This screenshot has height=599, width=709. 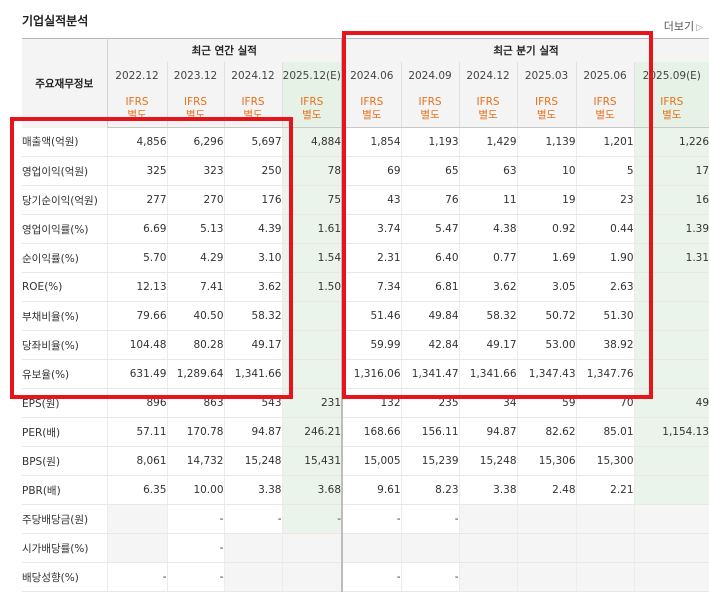 I want to click on table-cell: 85.01, so click(x=605, y=432).